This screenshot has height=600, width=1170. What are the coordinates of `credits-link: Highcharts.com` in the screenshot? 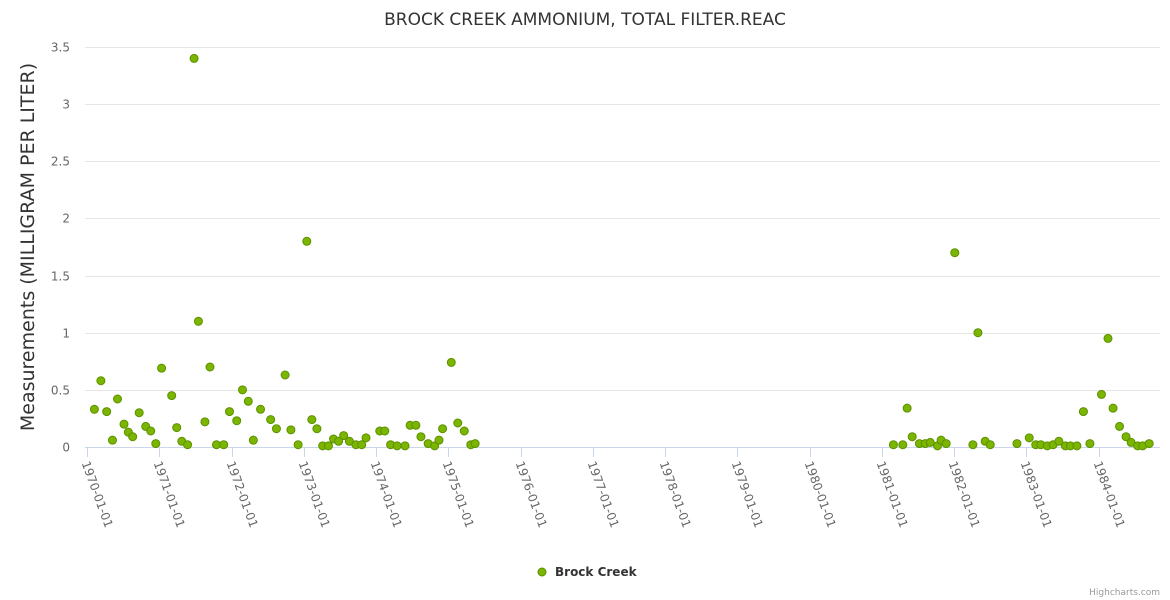 It's located at (1124, 593).